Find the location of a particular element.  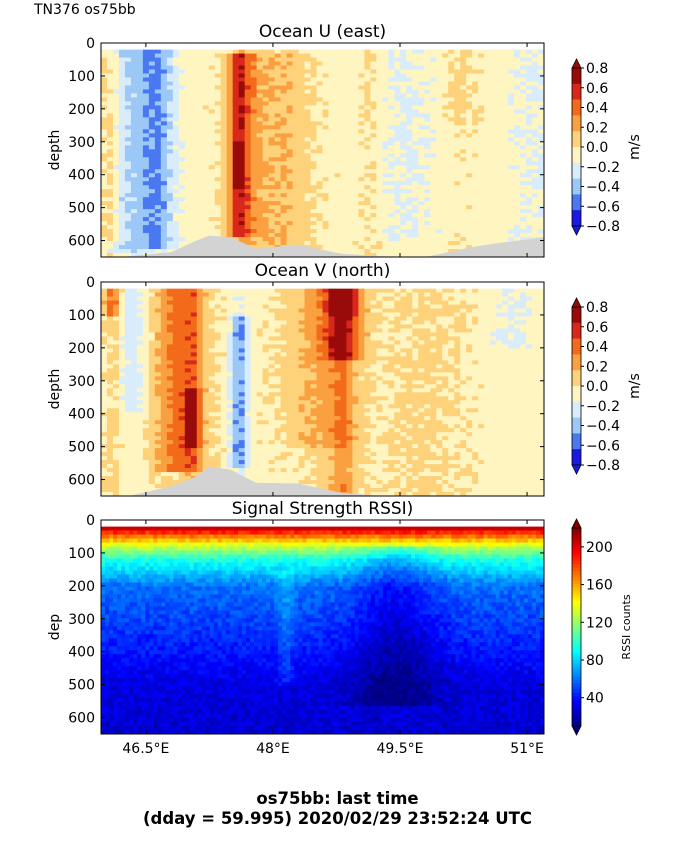

colorbar-tick-label: 40 is located at coordinates (595, 699).